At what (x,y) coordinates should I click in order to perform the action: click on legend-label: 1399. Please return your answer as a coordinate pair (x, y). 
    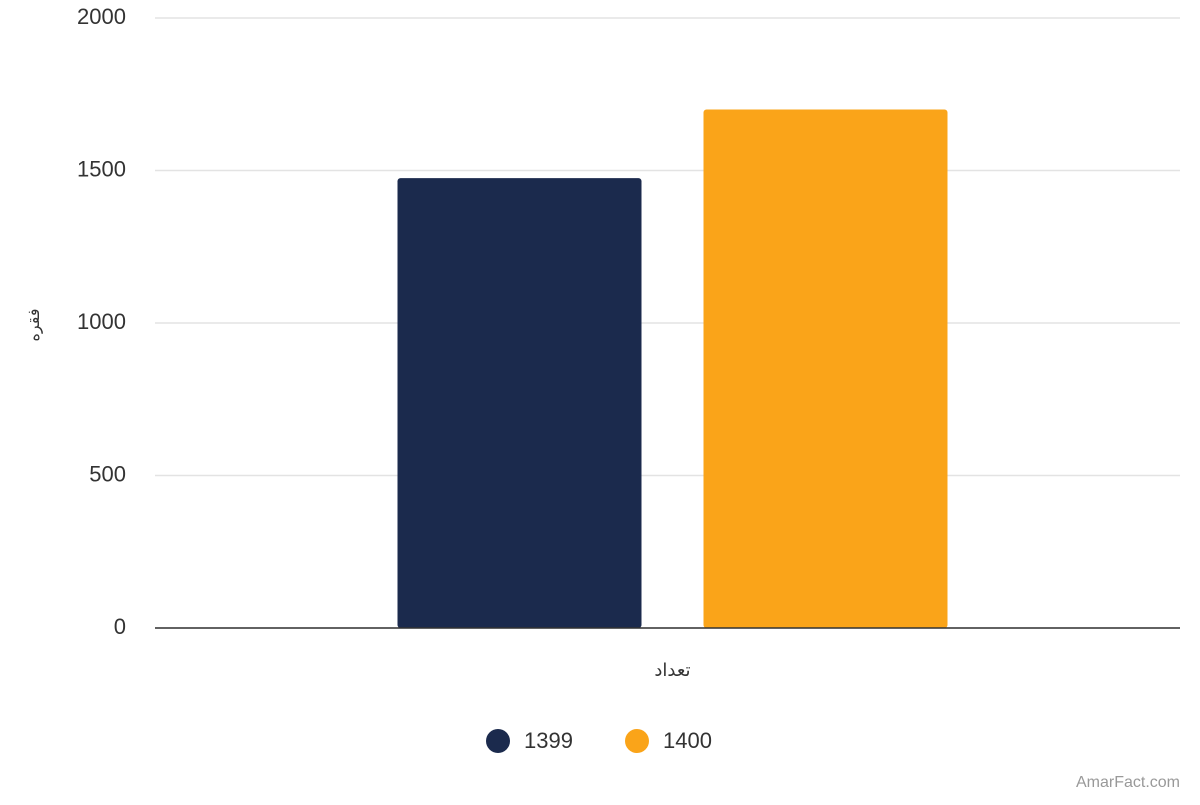
    Looking at the image, I should click on (548, 740).